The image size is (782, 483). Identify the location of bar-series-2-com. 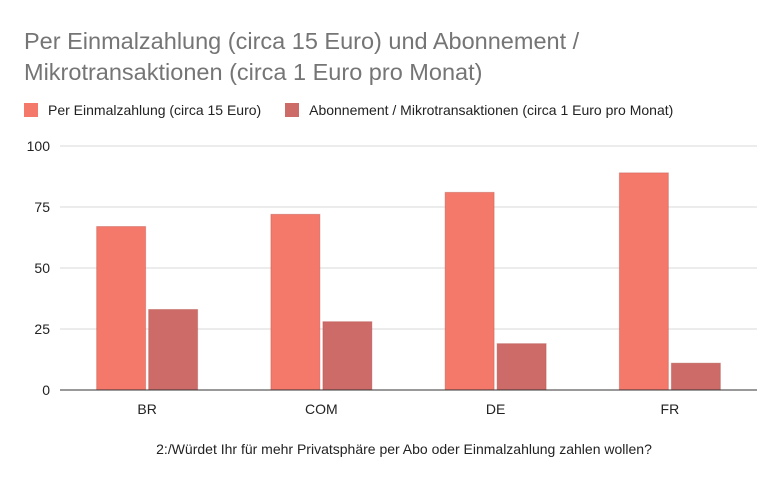
(347, 356).